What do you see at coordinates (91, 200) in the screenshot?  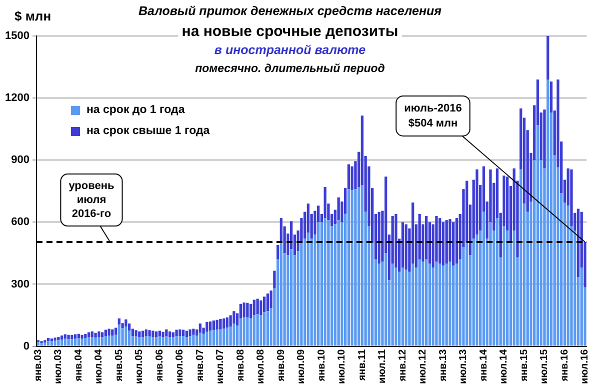 I see `ref-line-label: уровень июля 2016-го` at bounding box center [91, 200].